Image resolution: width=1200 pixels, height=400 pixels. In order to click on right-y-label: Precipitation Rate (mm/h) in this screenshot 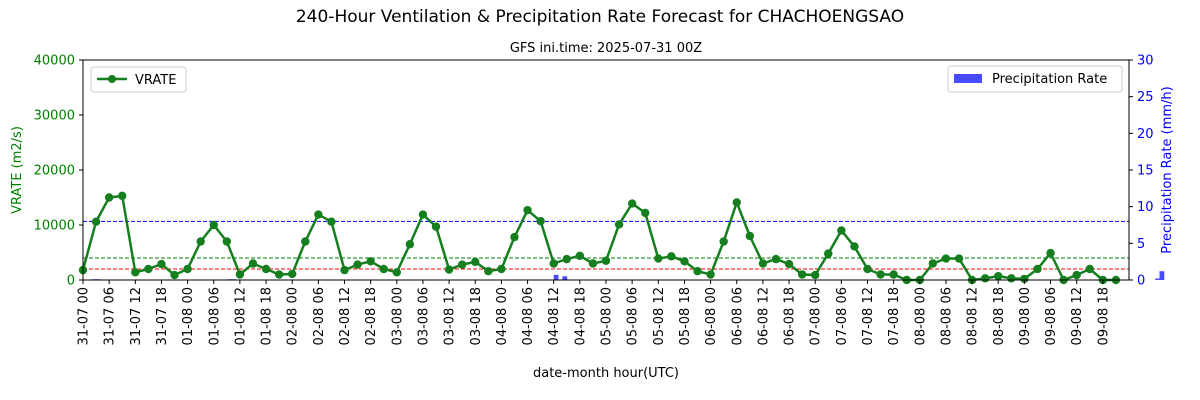, I will do `click(1167, 169)`.